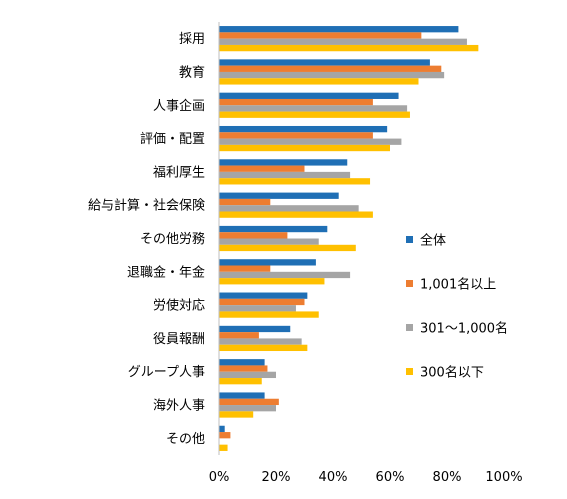  I want to click on category-label: その他労務, so click(172, 239).